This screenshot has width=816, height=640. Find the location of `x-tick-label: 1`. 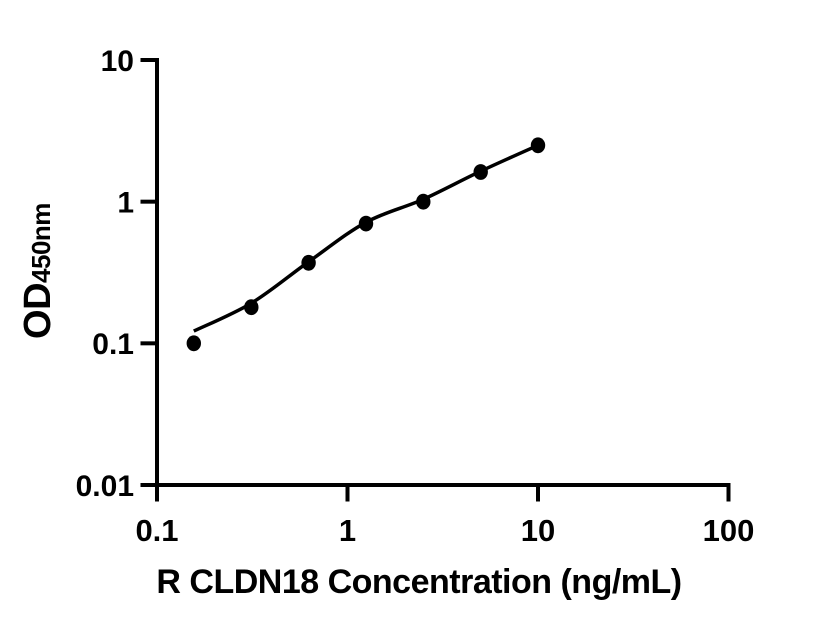

x-tick-label: 1 is located at coordinates (347, 530).